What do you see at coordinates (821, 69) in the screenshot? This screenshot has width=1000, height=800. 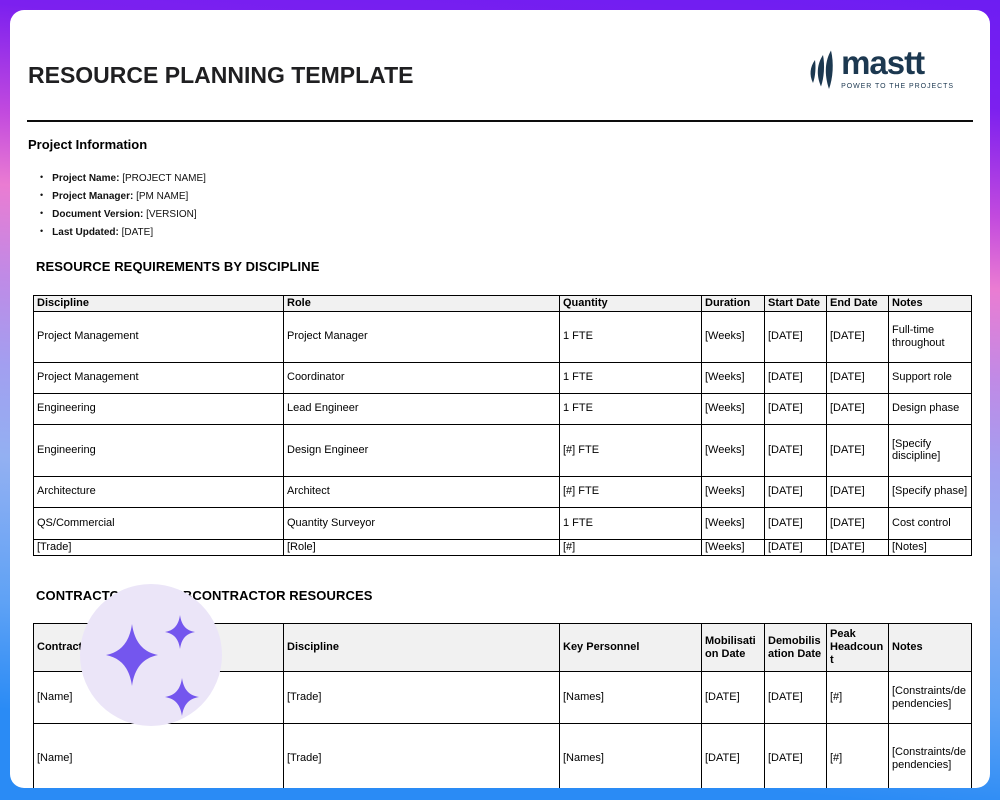 I see `mastt-sail-icon` at bounding box center [821, 69].